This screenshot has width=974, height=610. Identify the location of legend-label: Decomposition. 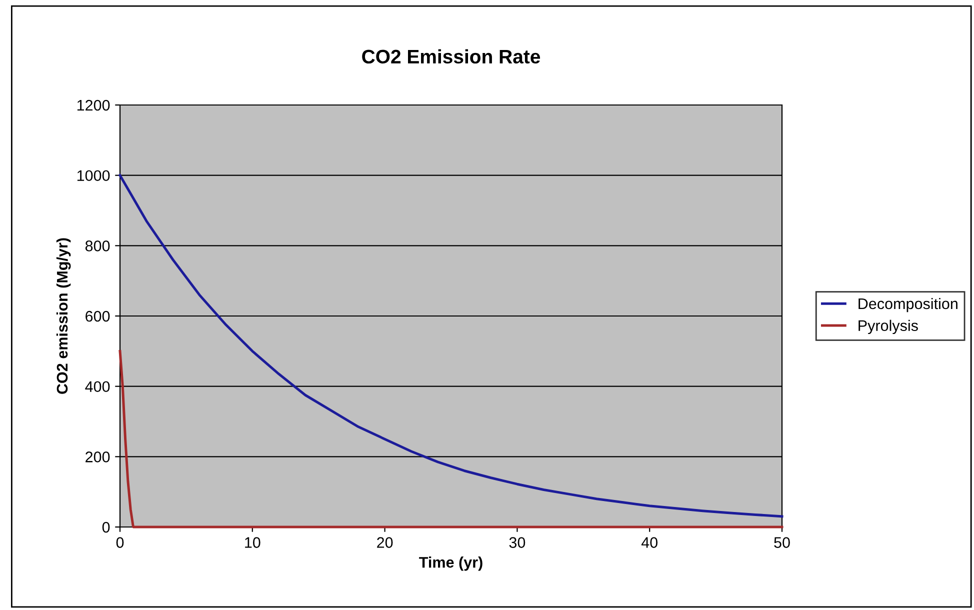
(908, 305).